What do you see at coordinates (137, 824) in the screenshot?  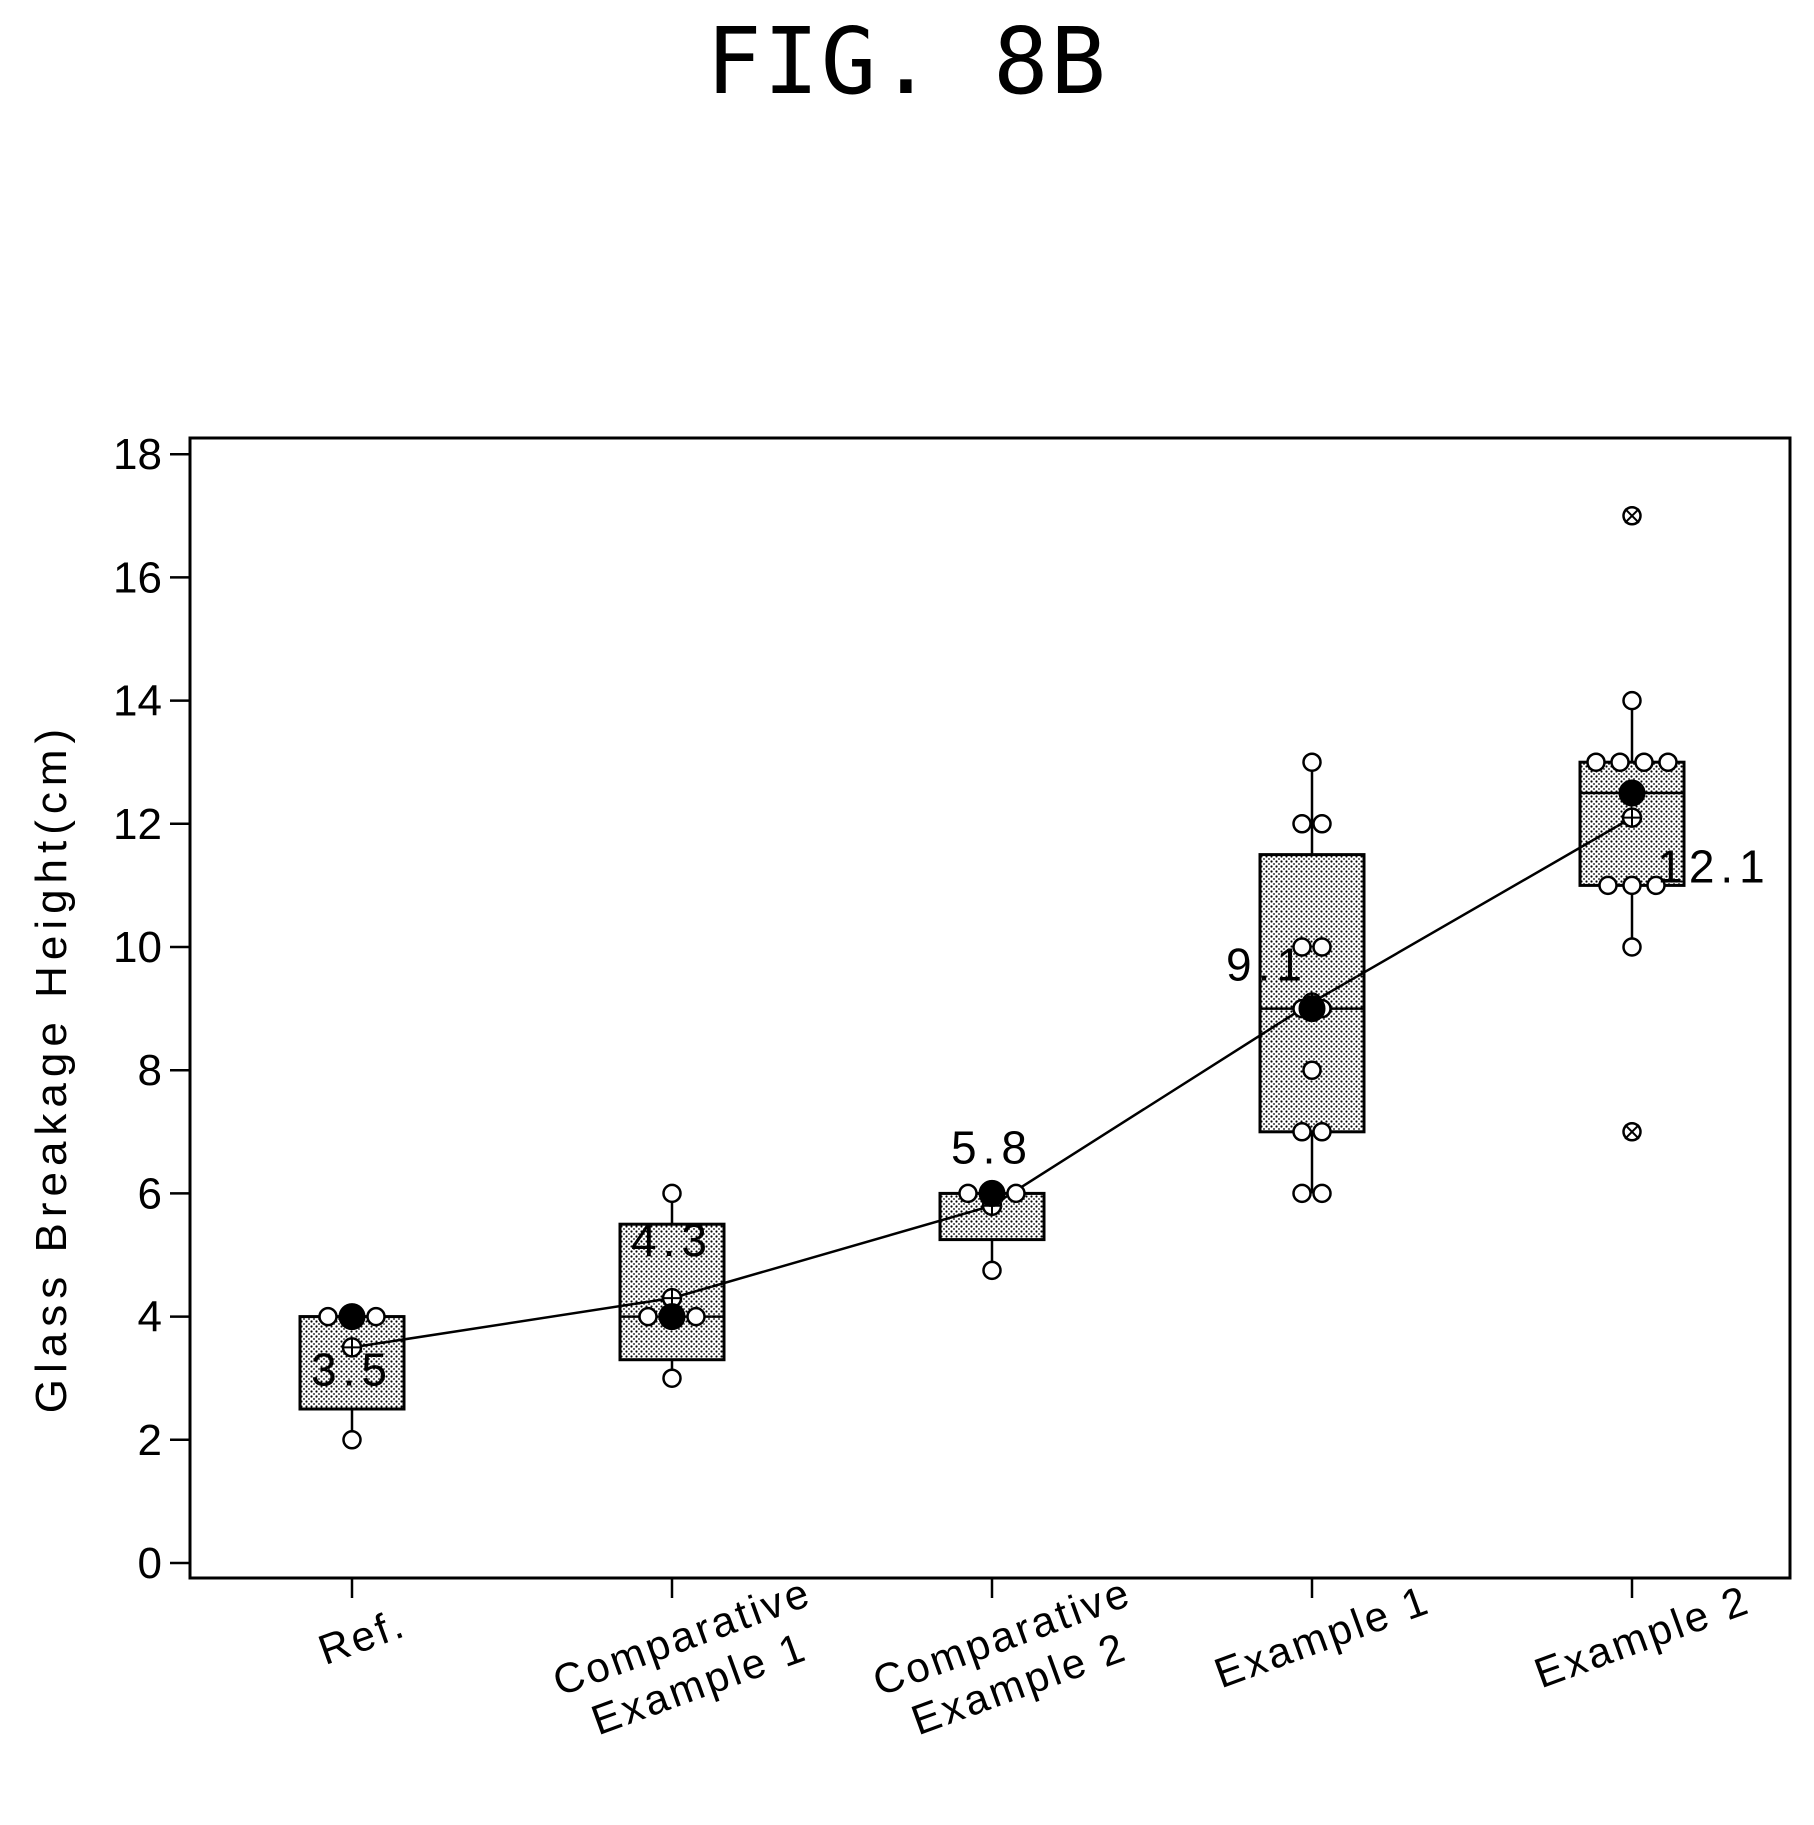 I see `y-tick-label: 12` at bounding box center [137, 824].